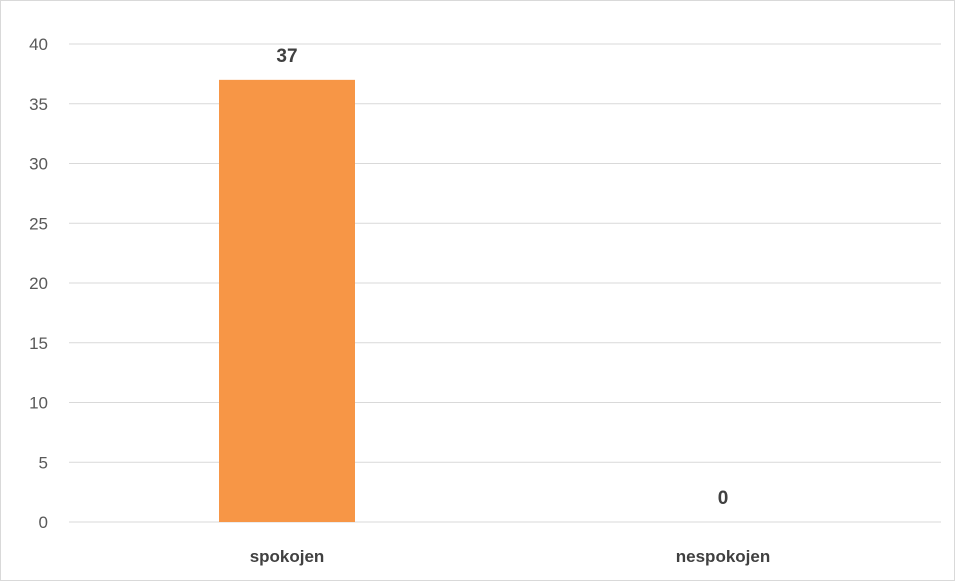 The image size is (955, 582). What do you see at coordinates (38, 223) in the screenshot?
I see `y-tick-label-25: 25` at bounding box center [38, 223].